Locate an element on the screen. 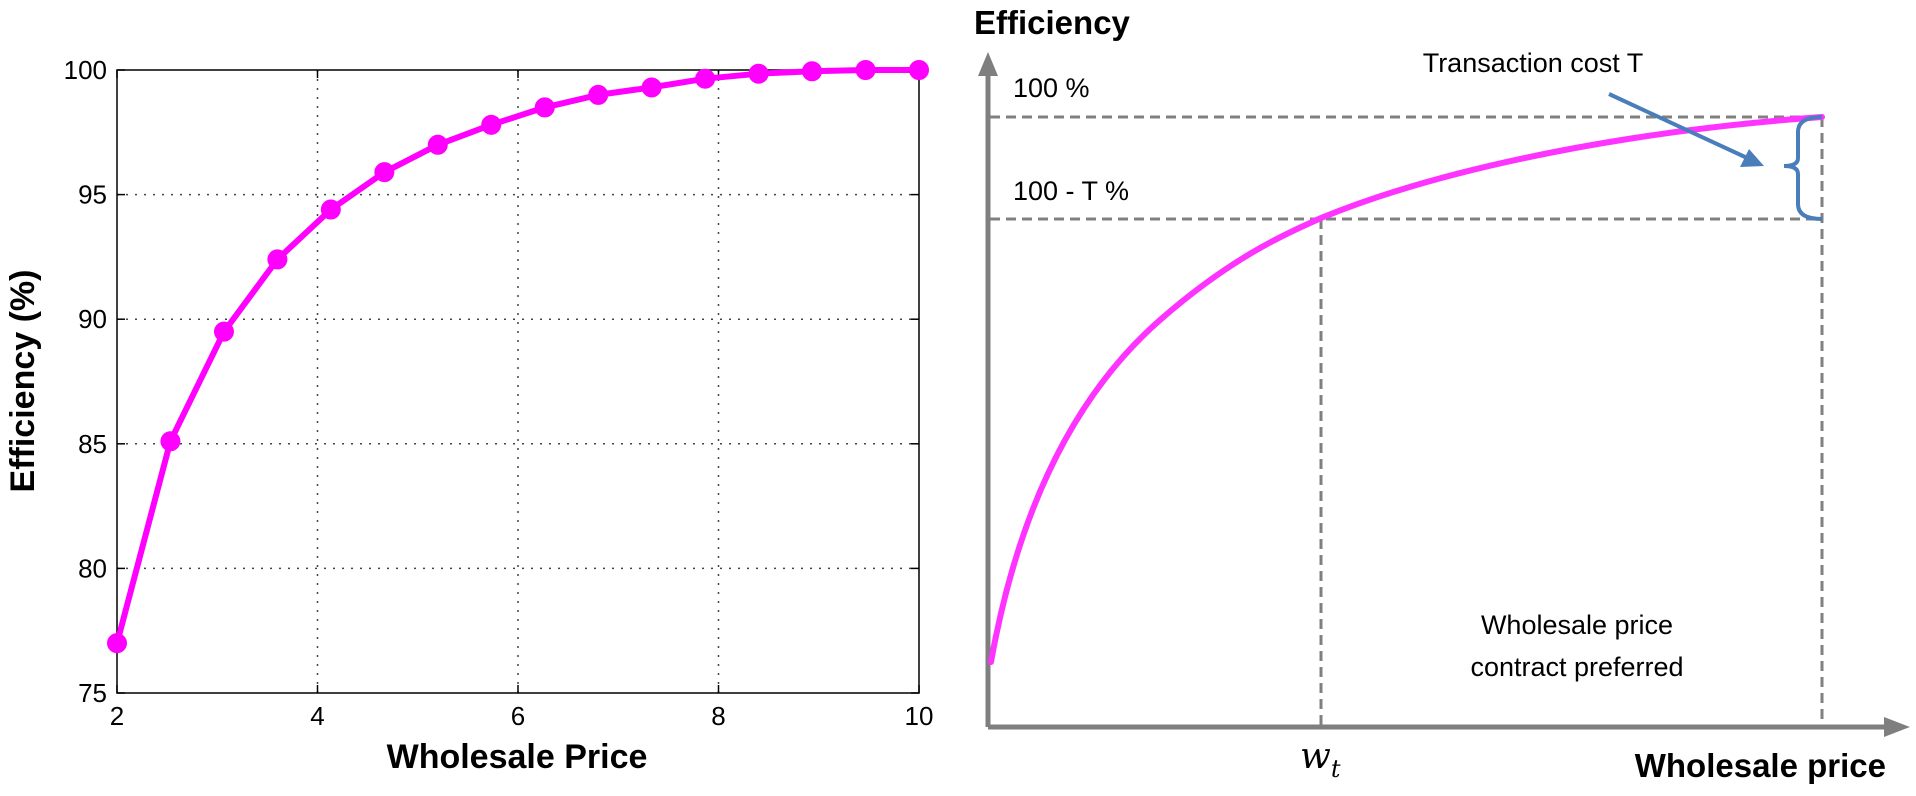 The width and height of the screenshot is (1916, 796). label-region-line1: Wholesale price is located at coordinates (1577, 625).